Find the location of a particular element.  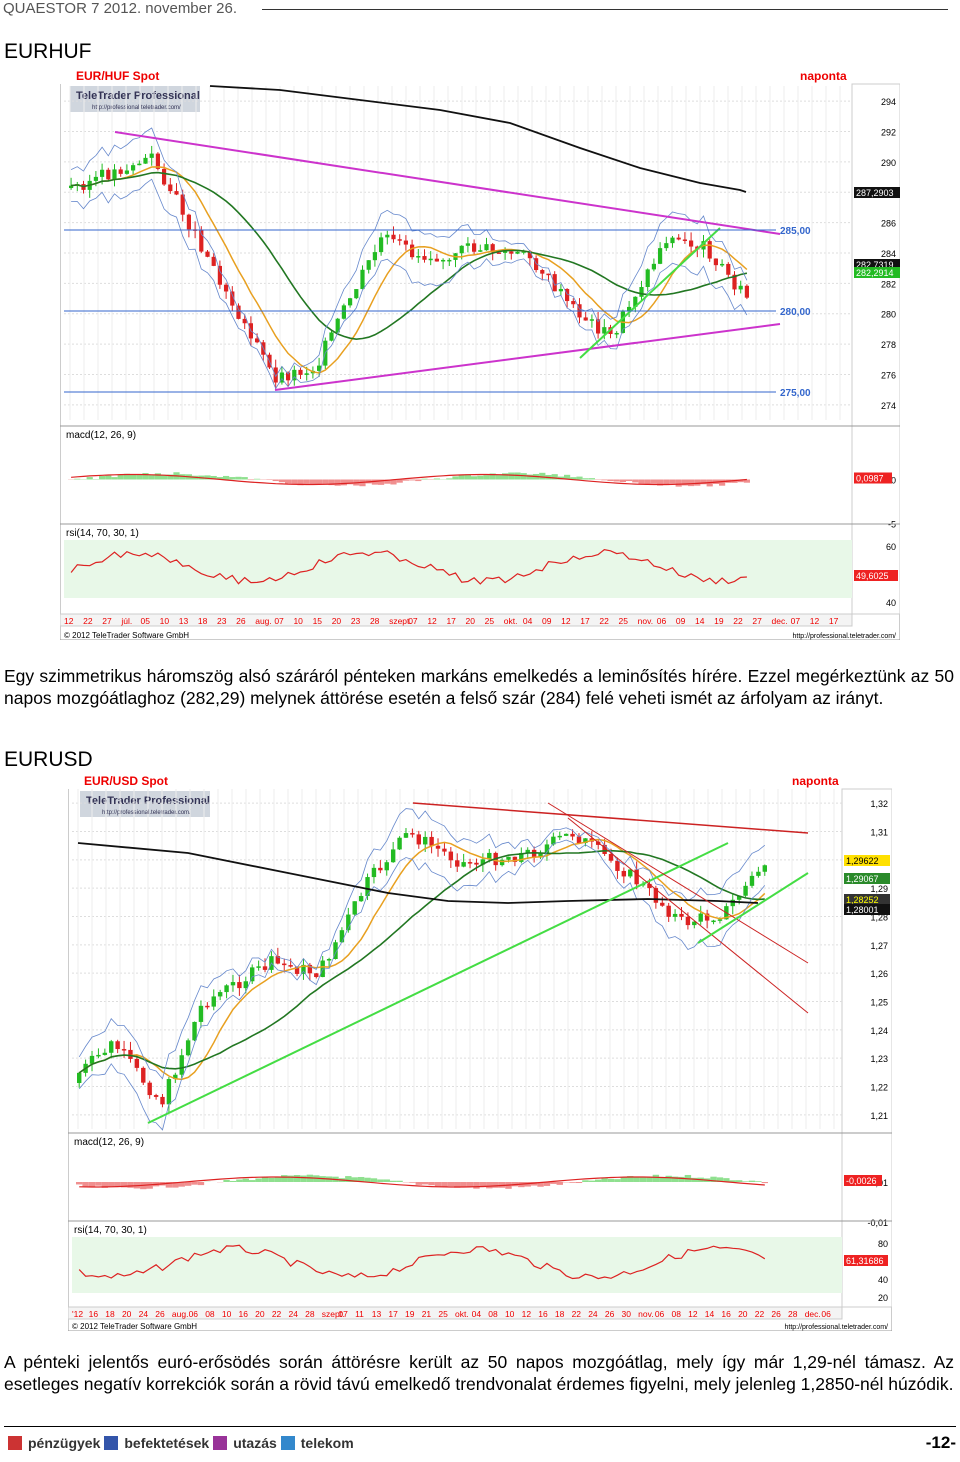

x-tick-label: 28 is located at coordinates (375, 621).